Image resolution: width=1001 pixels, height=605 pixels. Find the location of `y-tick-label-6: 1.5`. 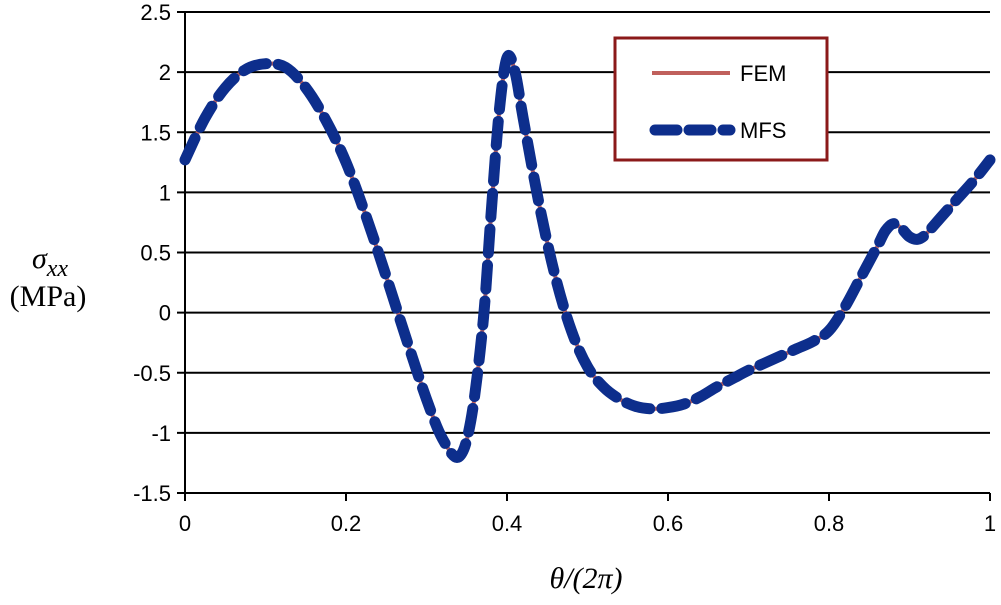

y-tick-label-6: 1.5 is located at coordinates (155, 132).